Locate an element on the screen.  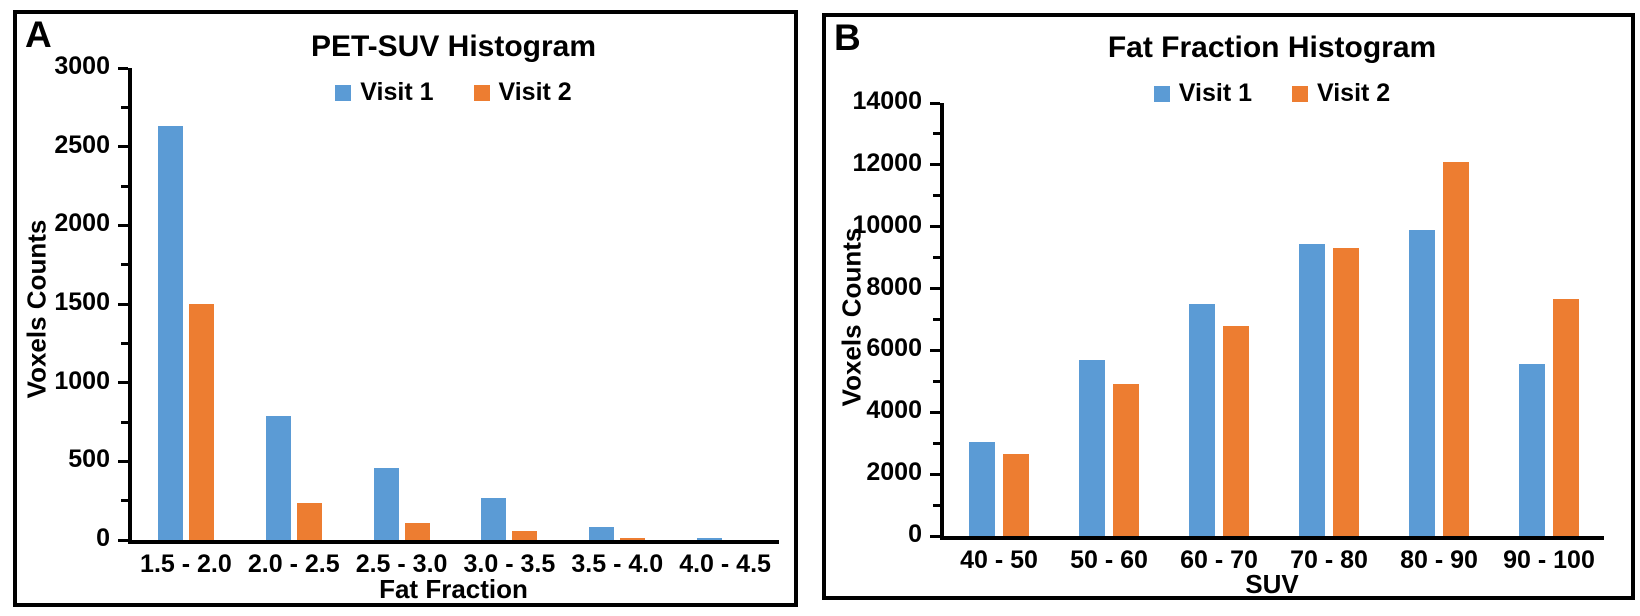
y-tick-label: 2500 is located at coordinates (82, 144).